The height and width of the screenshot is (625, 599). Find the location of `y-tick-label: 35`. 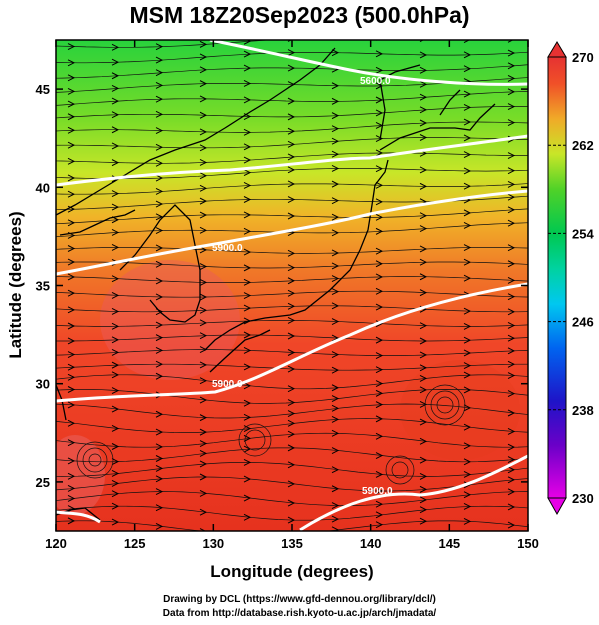

y-tick-label: 35 is located at coordinates (43, 286).